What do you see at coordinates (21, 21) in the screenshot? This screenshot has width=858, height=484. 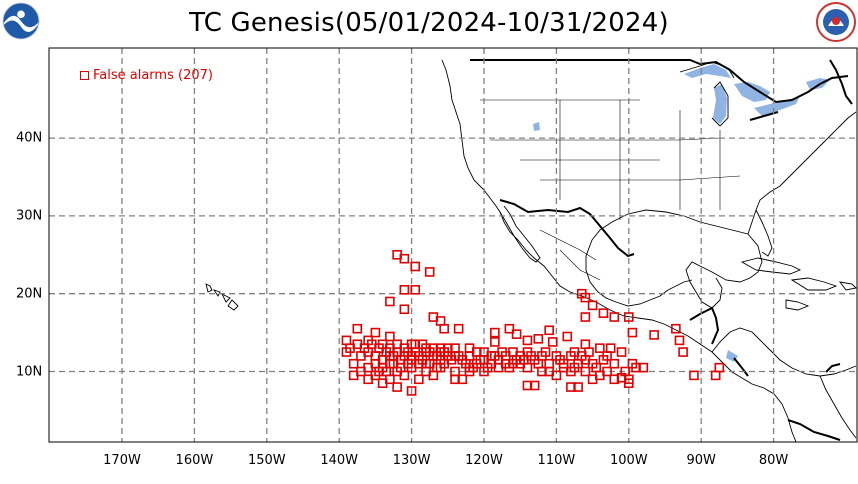 I see `noaa-logo` at bounding box center [21, 21].